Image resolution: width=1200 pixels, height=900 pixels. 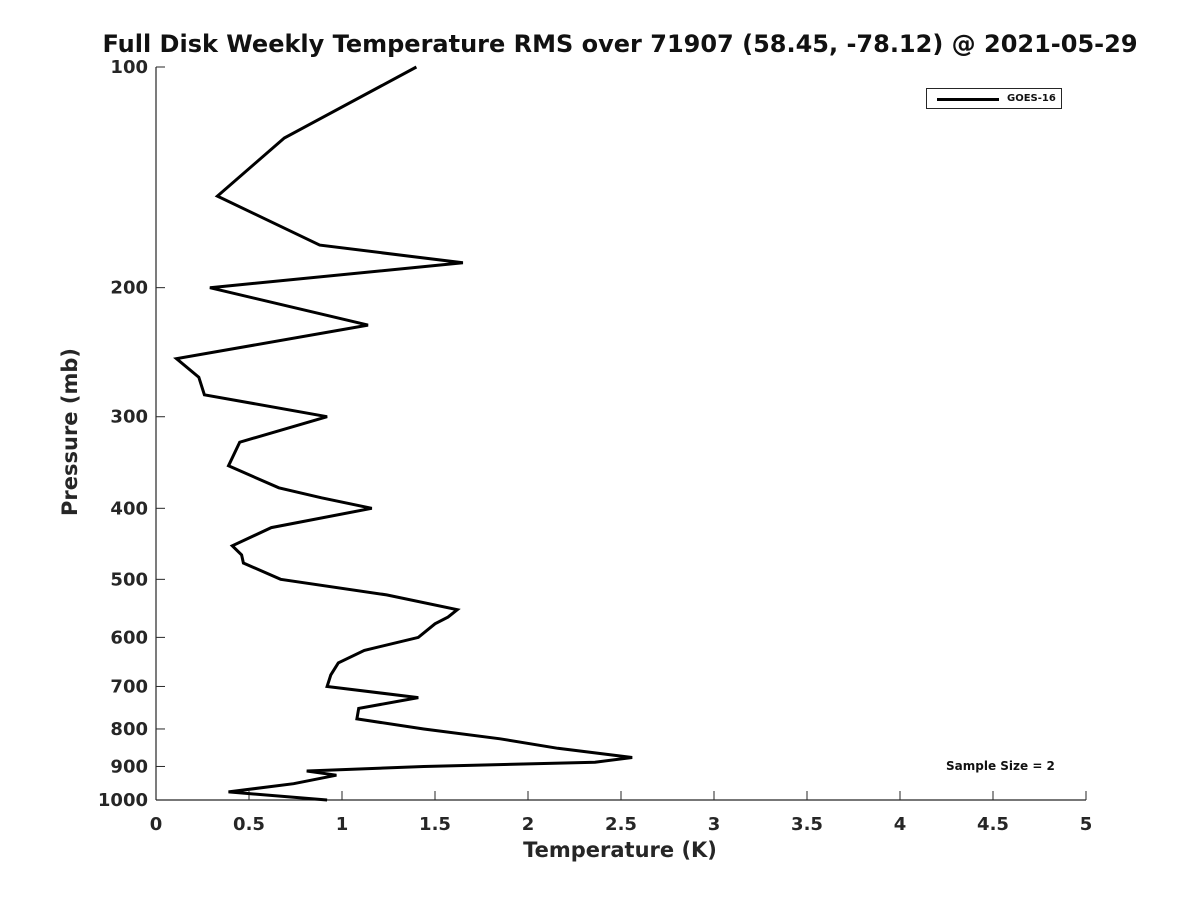 What do you see at coordinates (342, 824) in the screenshot?
I see `x-tick-label: 1` at bounding box center [342, 824].